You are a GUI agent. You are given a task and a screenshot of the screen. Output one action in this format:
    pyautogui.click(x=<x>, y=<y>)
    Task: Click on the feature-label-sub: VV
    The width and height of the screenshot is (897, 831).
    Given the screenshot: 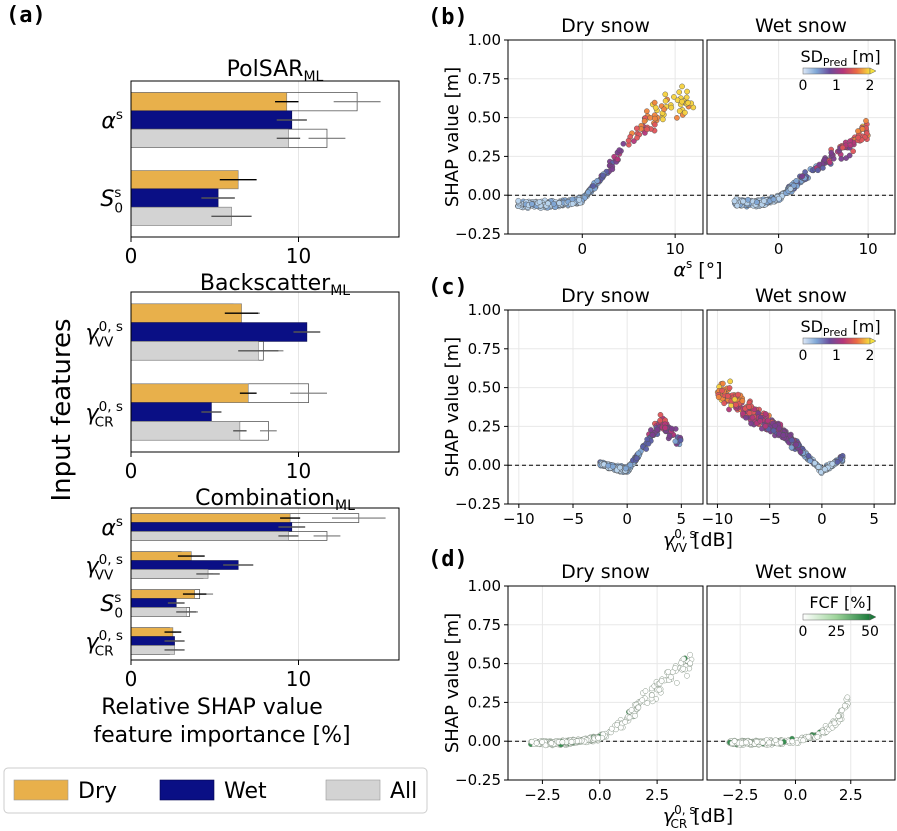 What is the action you would take?
    pyautogui.click(x=104, y=576)
    